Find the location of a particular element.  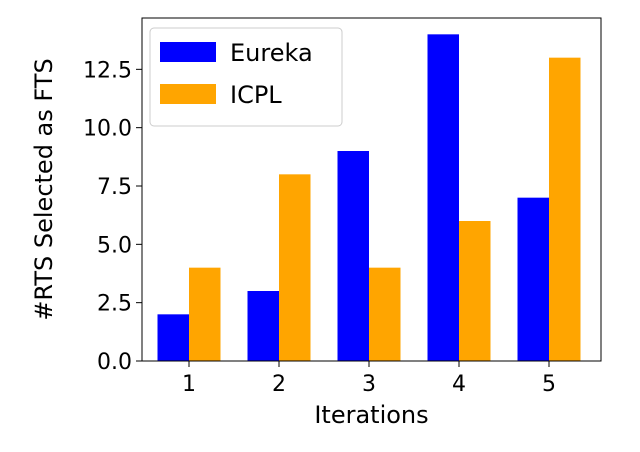

y-tick-label: 12.5 is located at coordinates (107, 70).